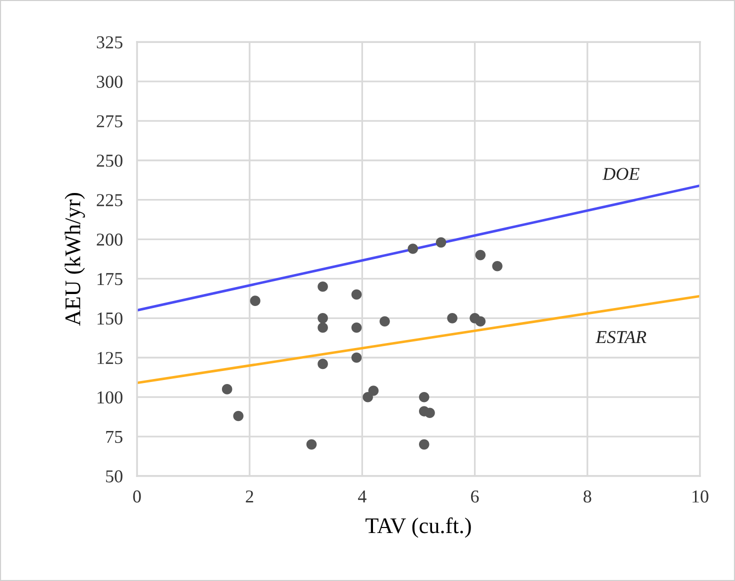  I want to click on series-label: ESTAR, so click(621, 337).